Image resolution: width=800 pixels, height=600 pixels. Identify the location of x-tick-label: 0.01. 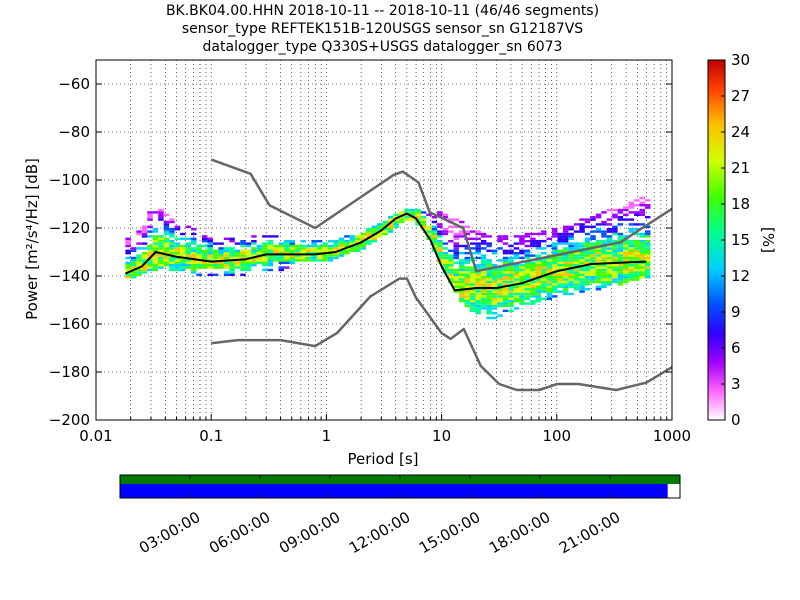
(95, 436).